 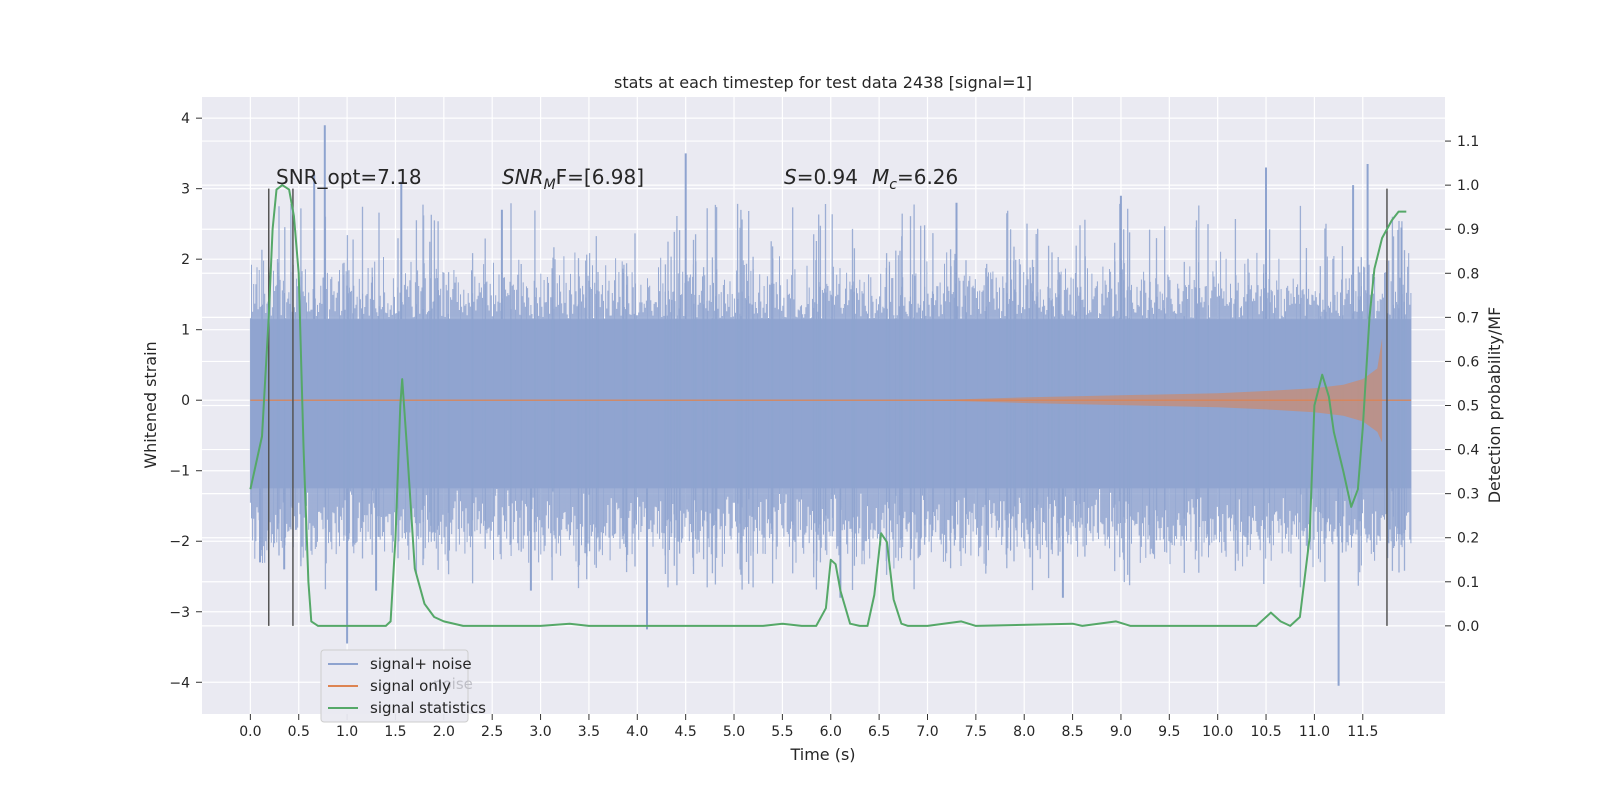 I want to click on x-tick-label: 5.0, so click(x=734, y=732).